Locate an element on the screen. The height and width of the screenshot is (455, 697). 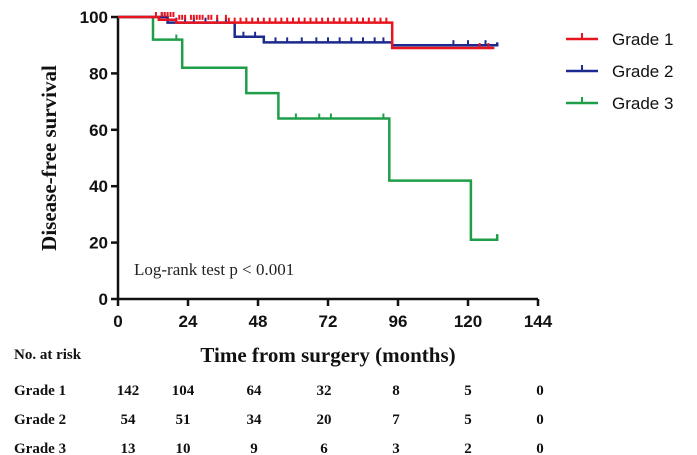
x-tick-label: 24 is located at coordinates (188, 321).